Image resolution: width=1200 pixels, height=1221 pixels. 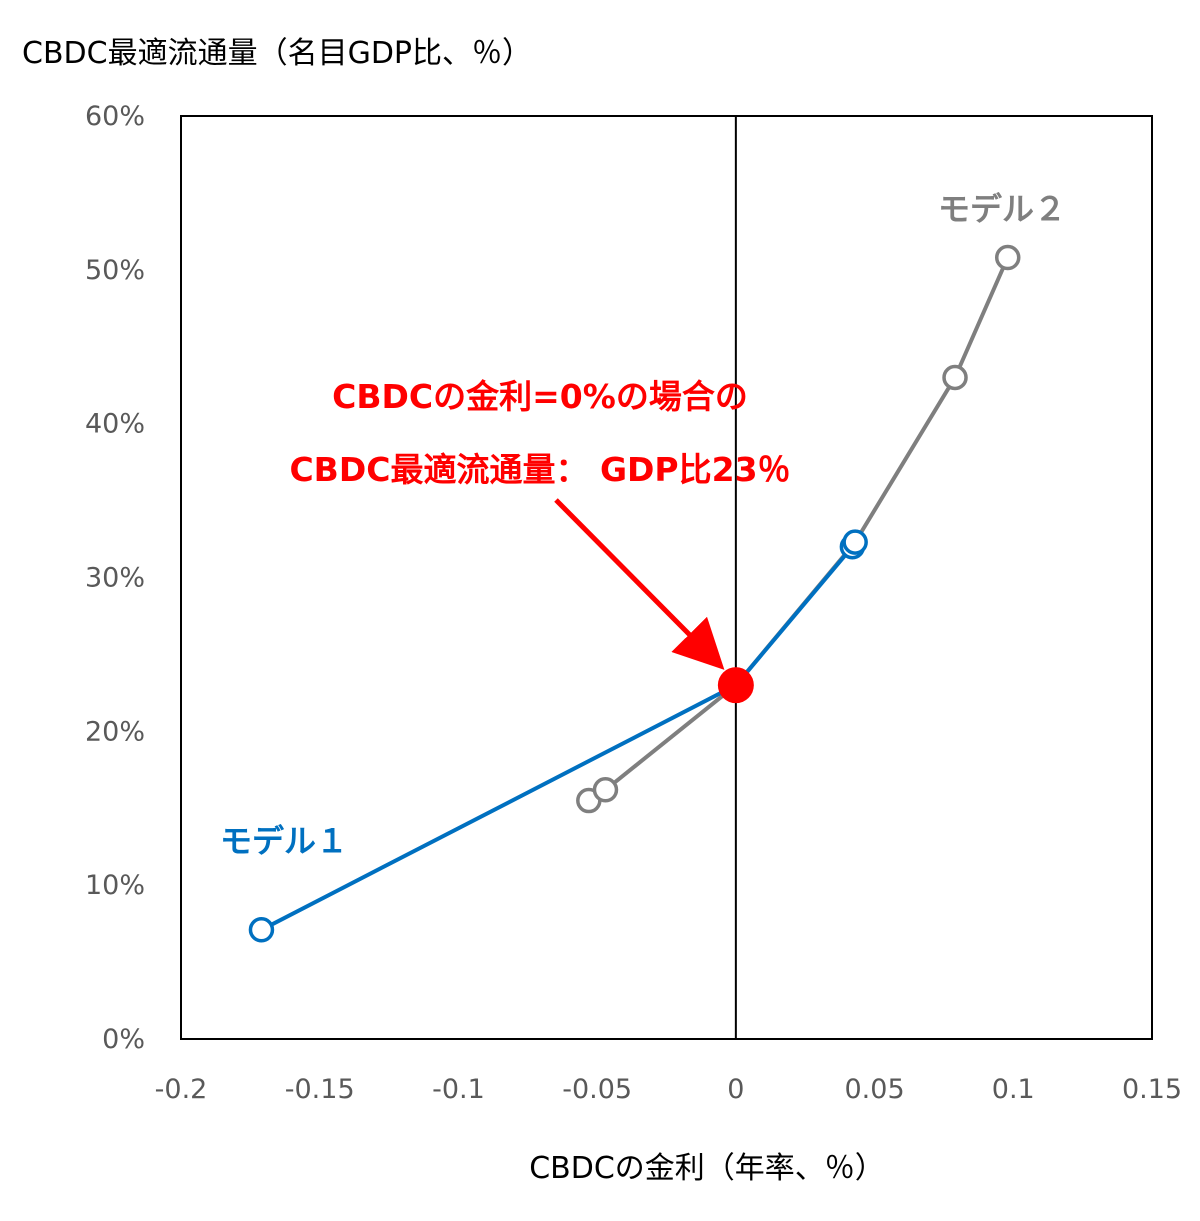 I want to click on x-tick-label: -0.2, so click(x=181, y=1089).